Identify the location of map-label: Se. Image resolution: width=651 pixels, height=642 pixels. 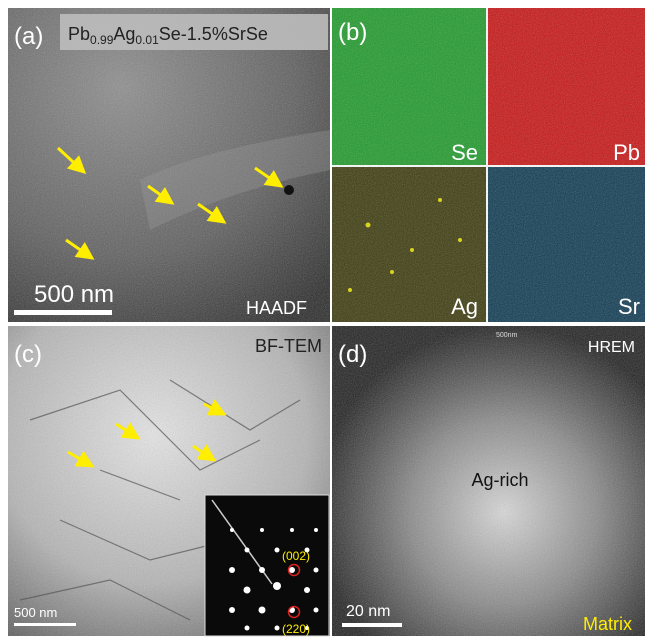
(464, 152).